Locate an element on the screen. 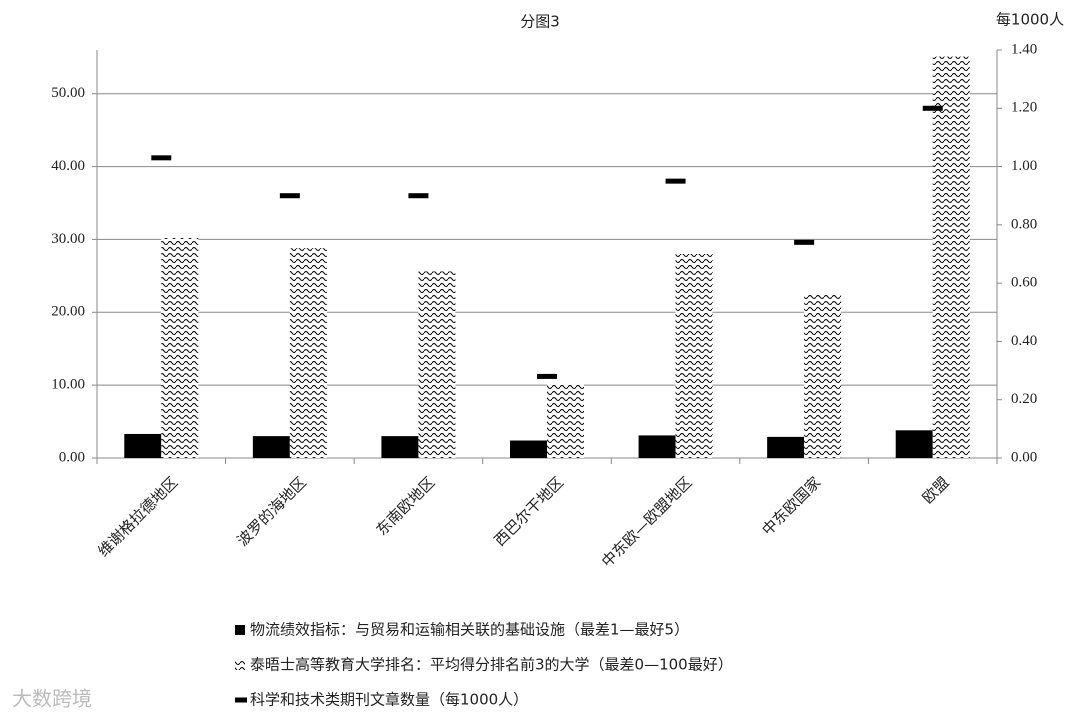  y2-tick-label: 0.20 is located at coordinates (1024, 399).